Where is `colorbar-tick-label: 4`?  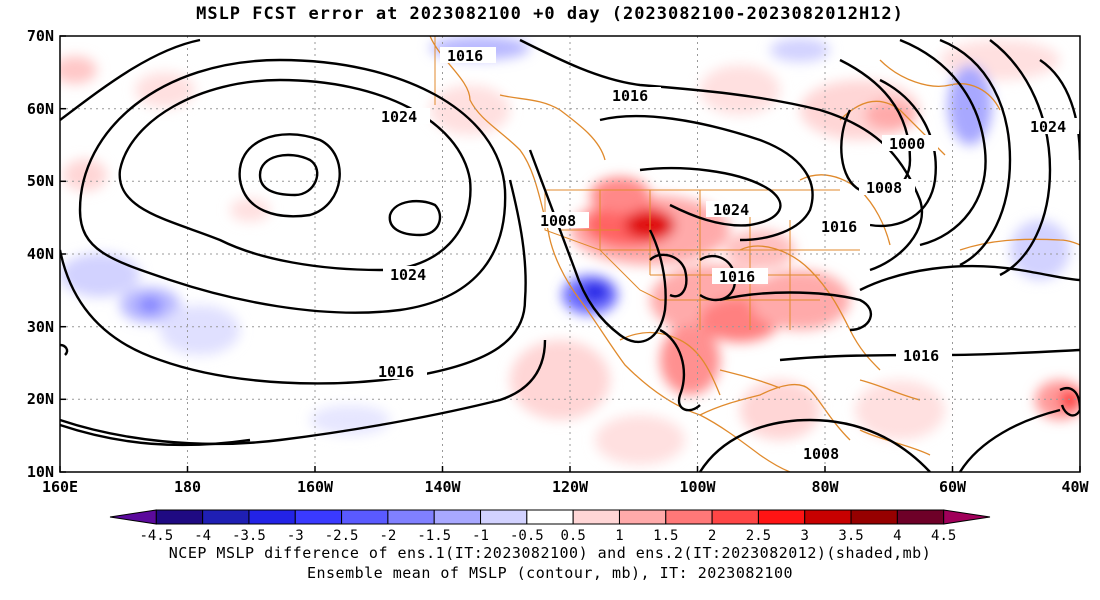 colorbar-tick-label: 4 is located at coordinates (897, 536).